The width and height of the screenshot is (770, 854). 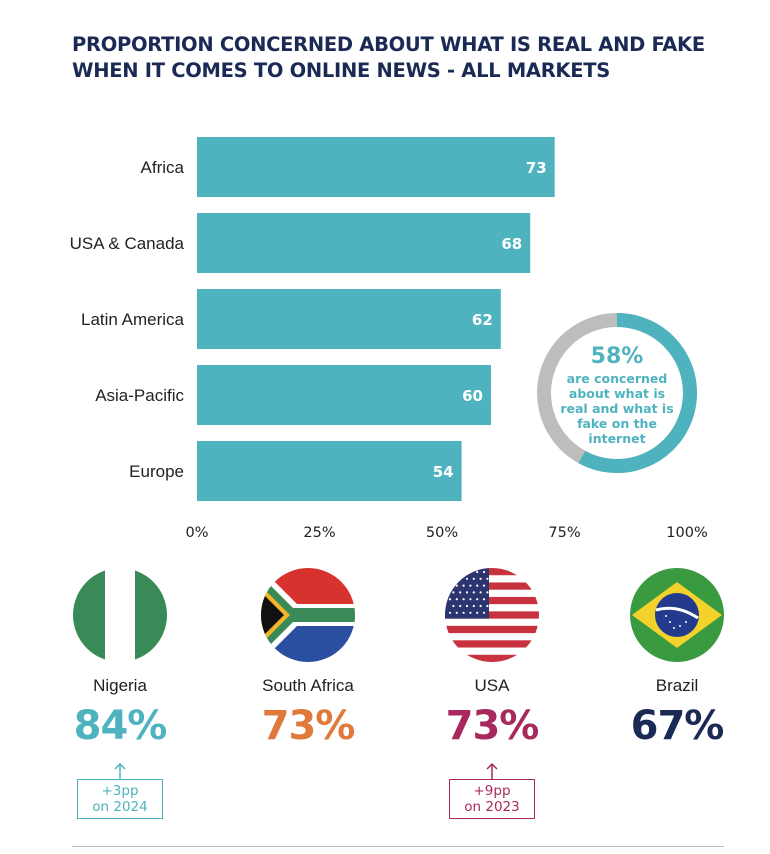 What do you see at coordinates (120, 615) in the screenshot?
I see `nigeria-flag-icon` at bounding box center [120, 615].